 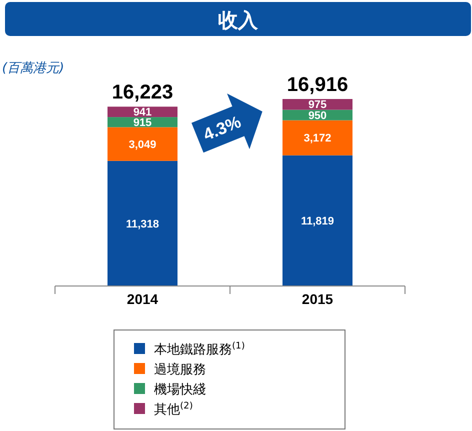 I want to click on x-tick-label: 2014, so click(x=142, y=299).